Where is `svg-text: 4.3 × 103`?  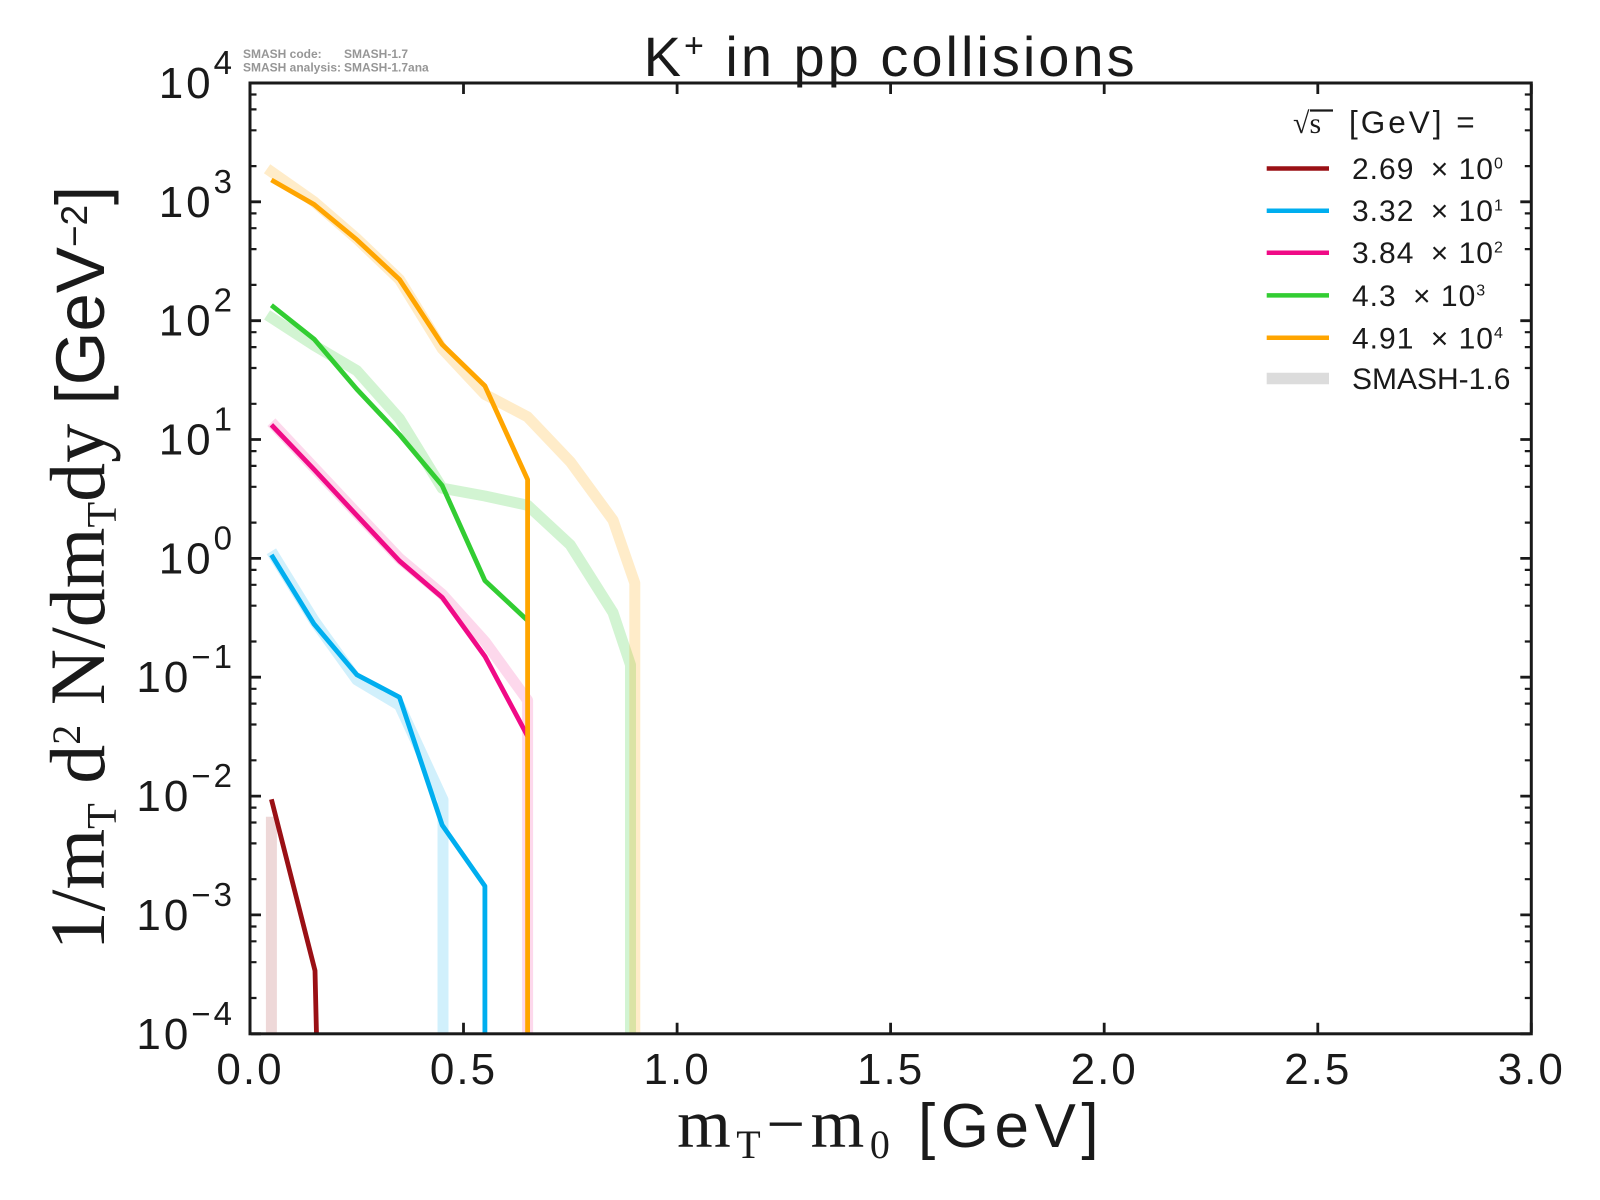 svg-text: 4.3 × 103 is located at coordinates (1419, 296).